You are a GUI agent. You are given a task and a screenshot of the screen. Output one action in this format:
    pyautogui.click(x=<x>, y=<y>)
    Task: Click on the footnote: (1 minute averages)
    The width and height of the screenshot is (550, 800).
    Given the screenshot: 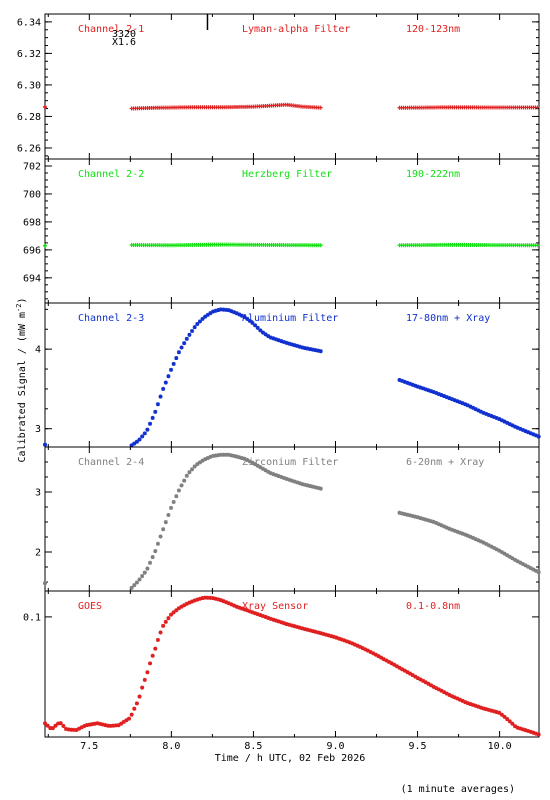 What is the action you would take?
    pyautogui.click(x=458, y=789)
    